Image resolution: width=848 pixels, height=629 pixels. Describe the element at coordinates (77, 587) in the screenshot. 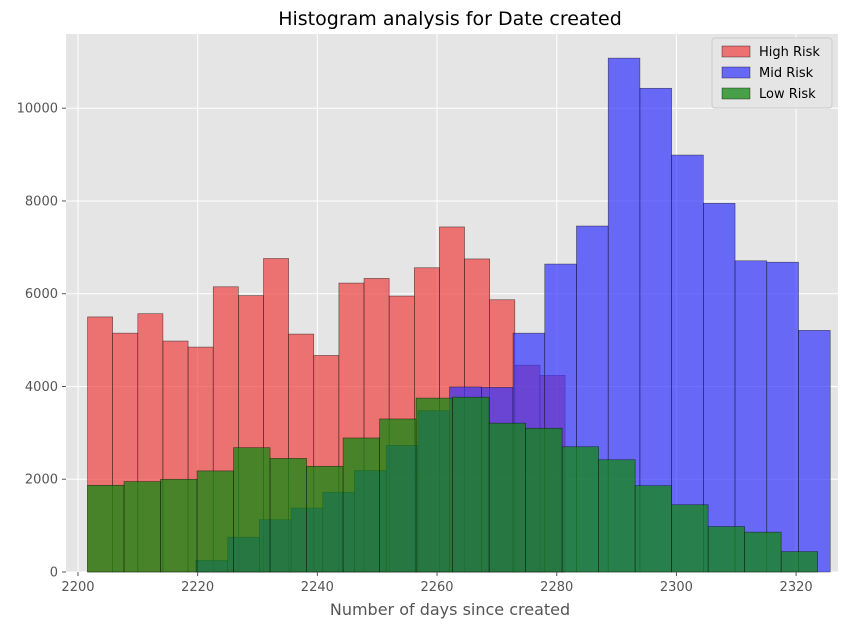

I see `x-tick-label: 2200` at that location.